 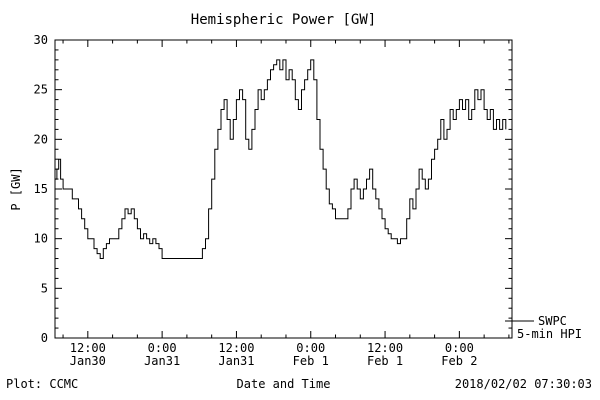 I want to click on legend-label-source: SWPC, so click(x=552, y=321).